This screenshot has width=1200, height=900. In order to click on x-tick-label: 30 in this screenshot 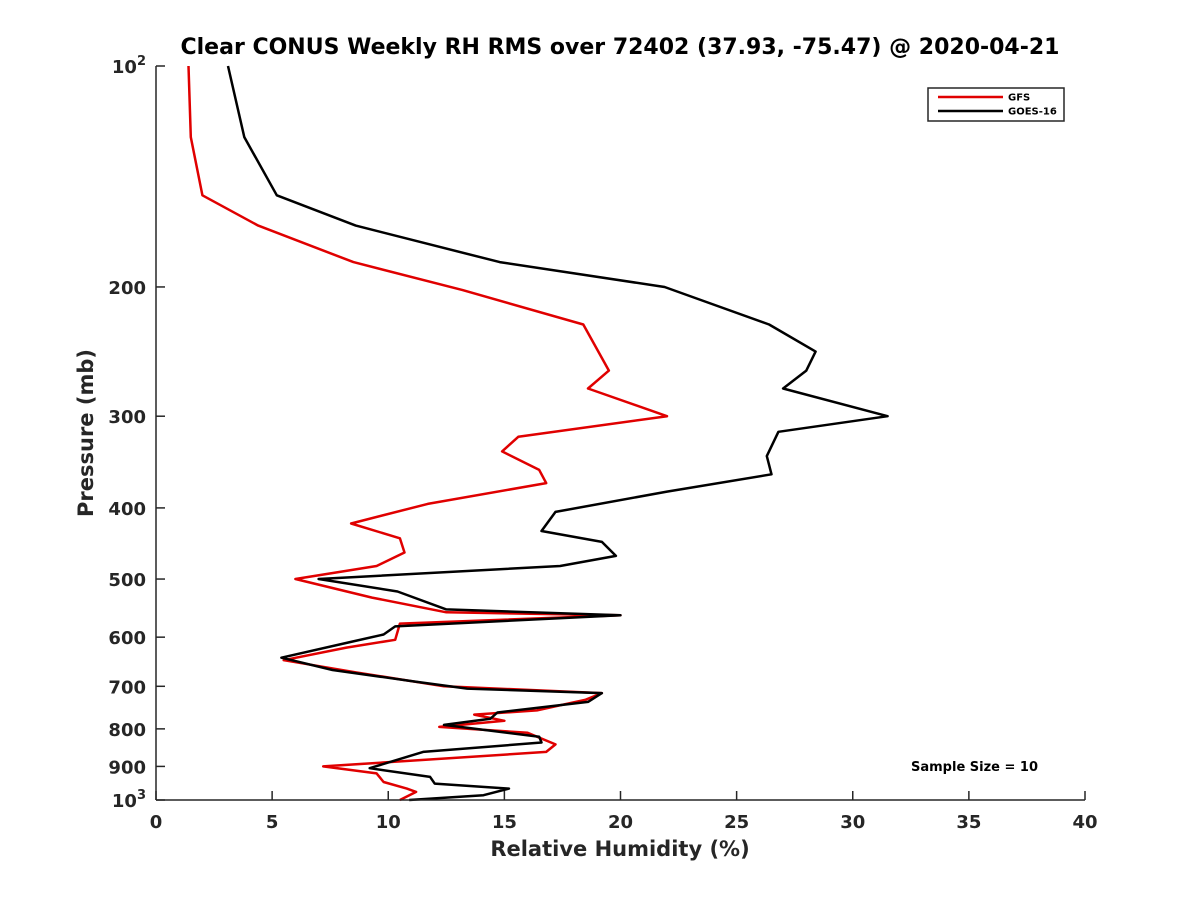, I will do `click(852, 822)`.